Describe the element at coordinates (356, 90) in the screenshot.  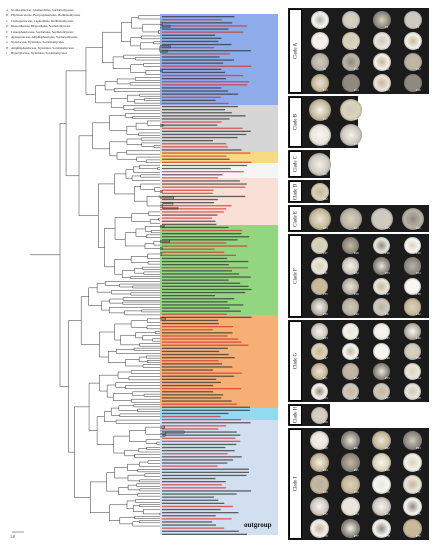
I see `colony-code: P14` at that location.